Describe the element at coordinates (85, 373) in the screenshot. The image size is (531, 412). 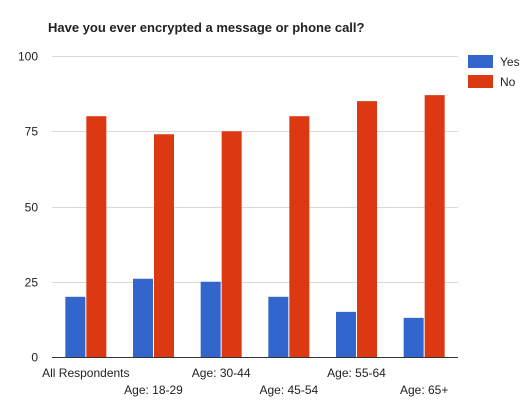
I see `x-tick-label: All Respondents` at that location.